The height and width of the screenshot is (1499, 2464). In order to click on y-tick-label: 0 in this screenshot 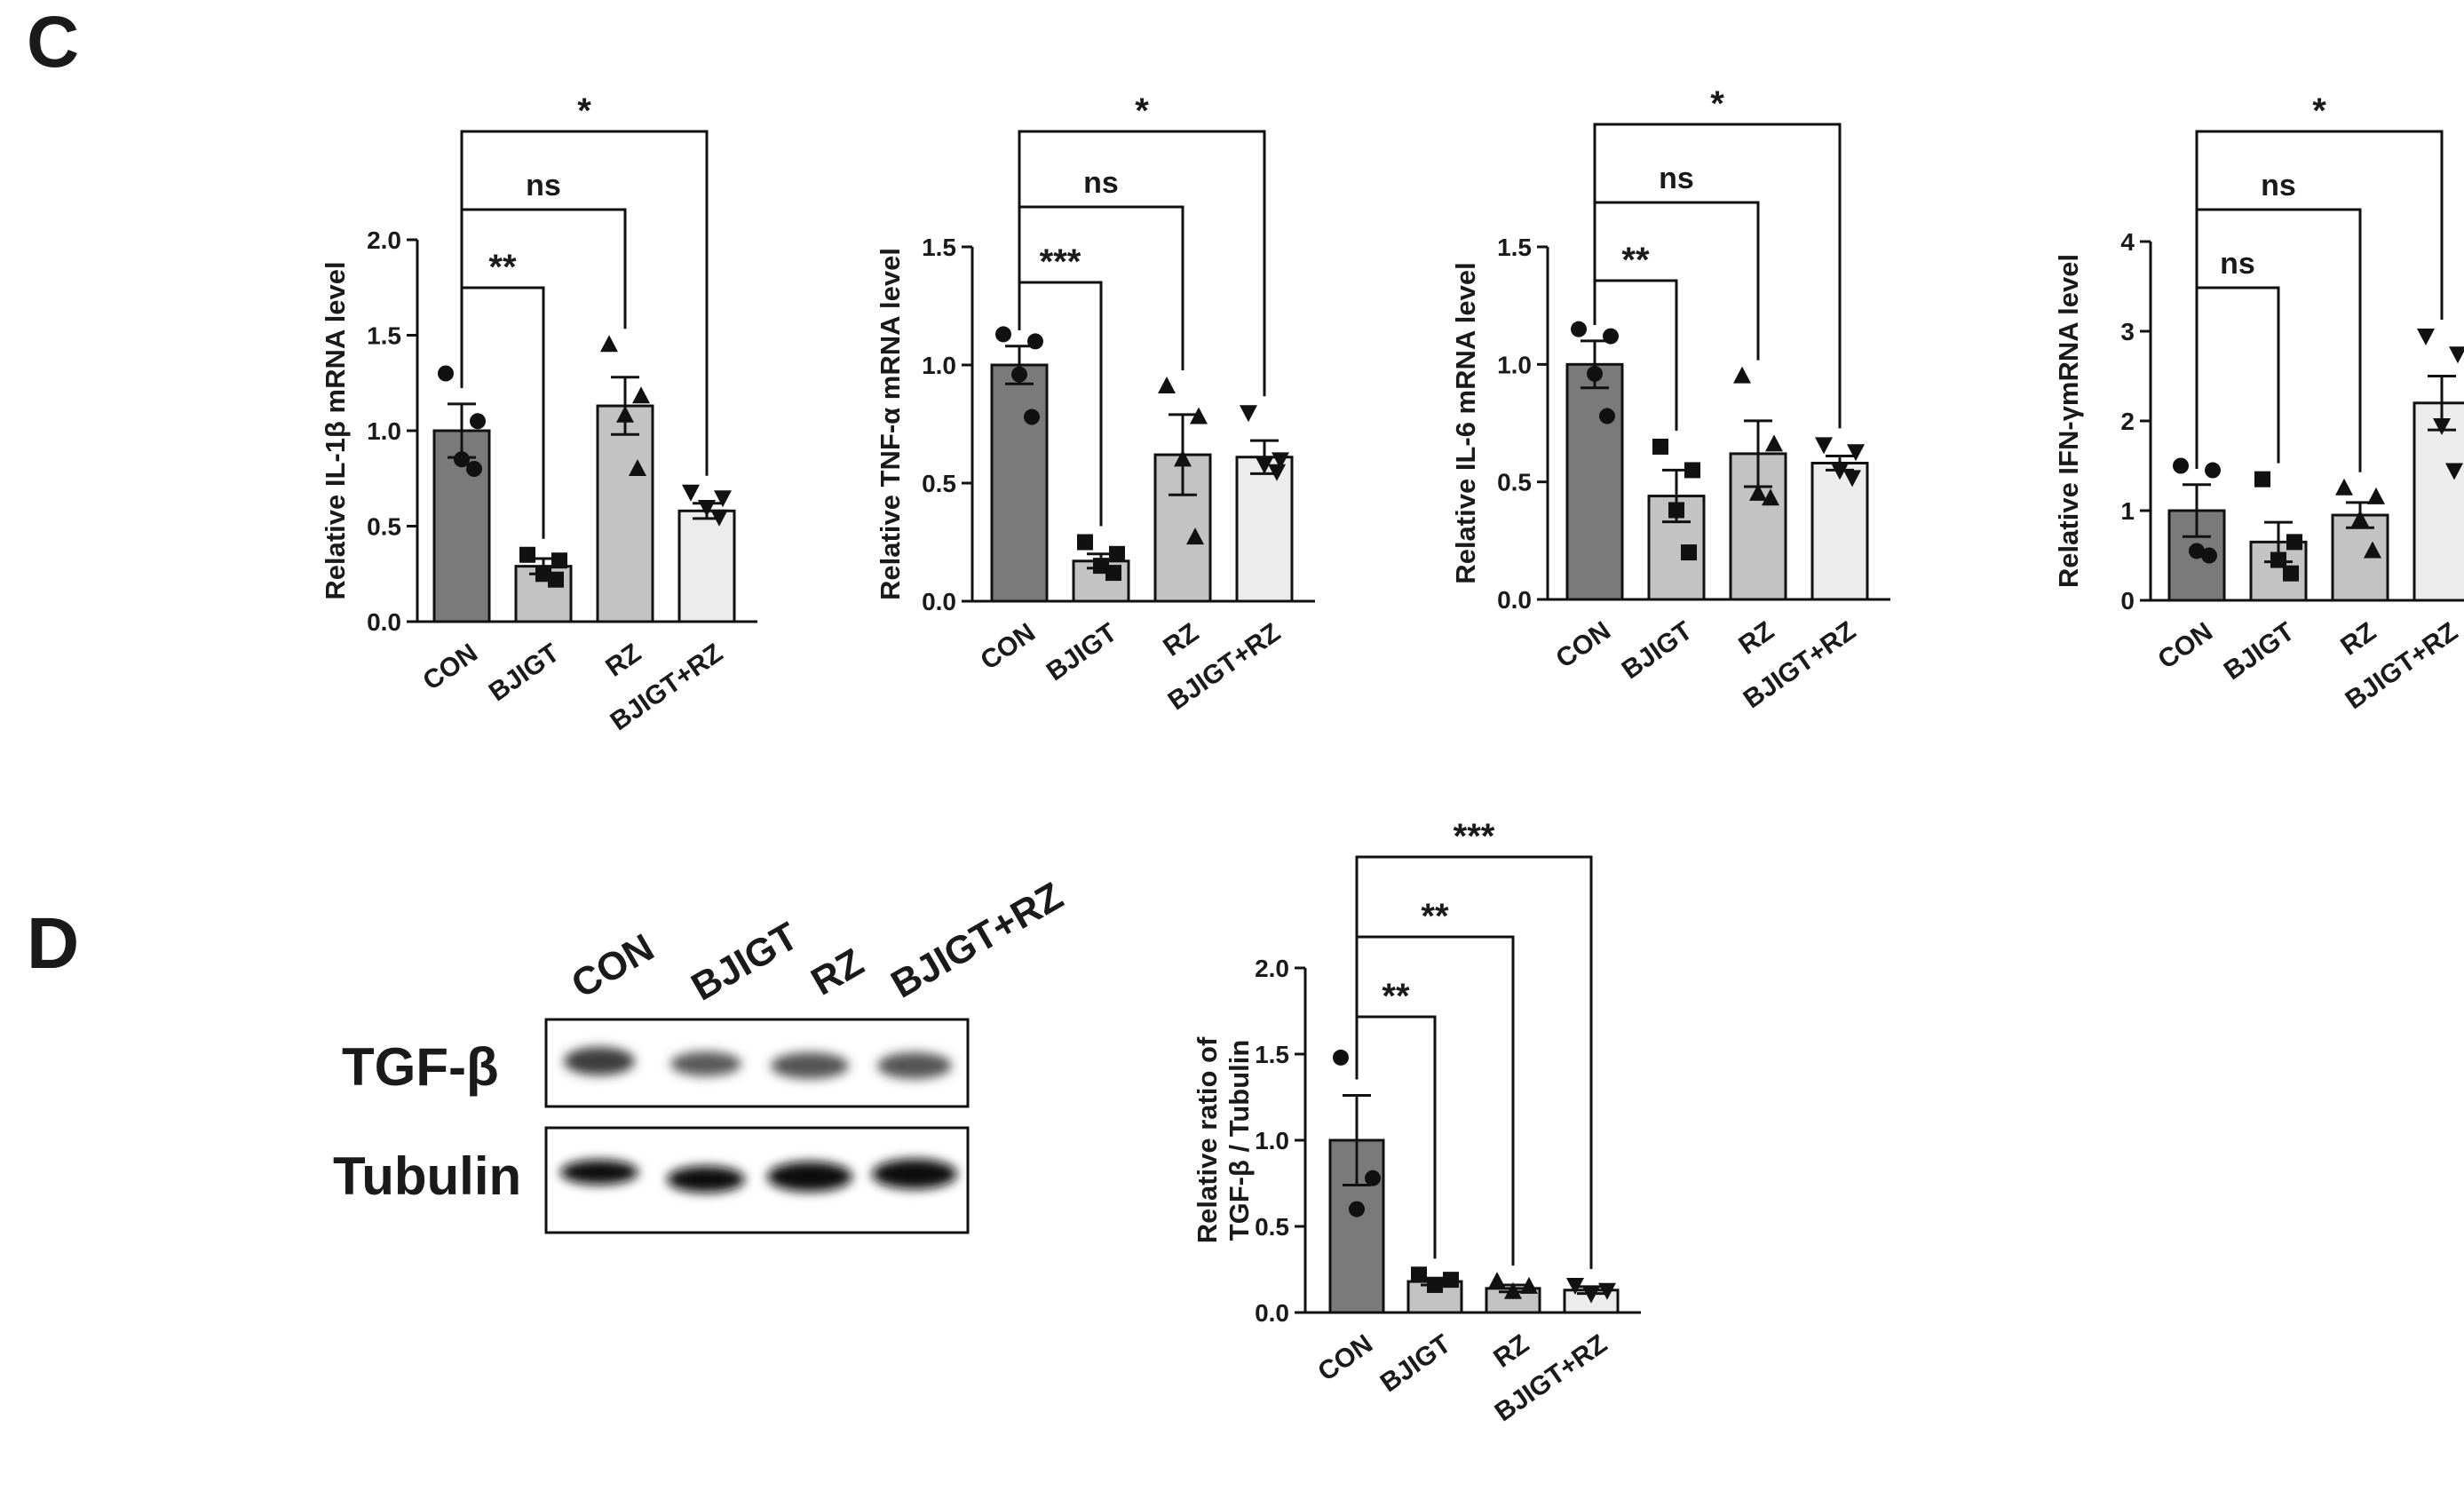, I will do `click(2127, 601)`.